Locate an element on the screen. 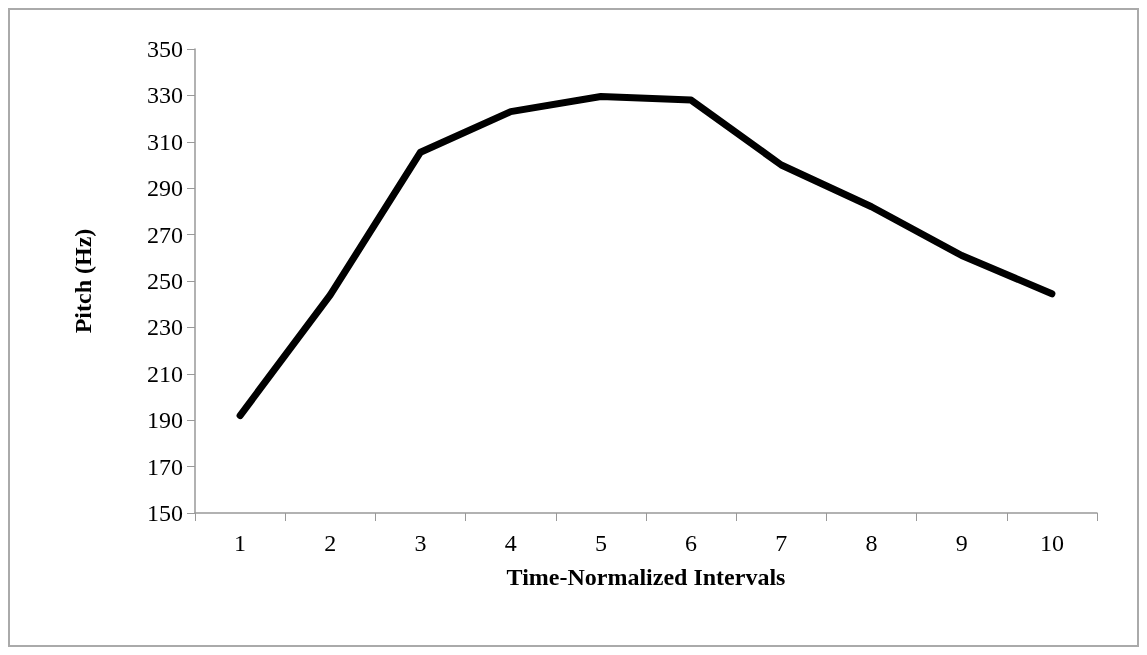  x-axis-title: Time-Normalized Intervals is located at coordinates (646, 577).